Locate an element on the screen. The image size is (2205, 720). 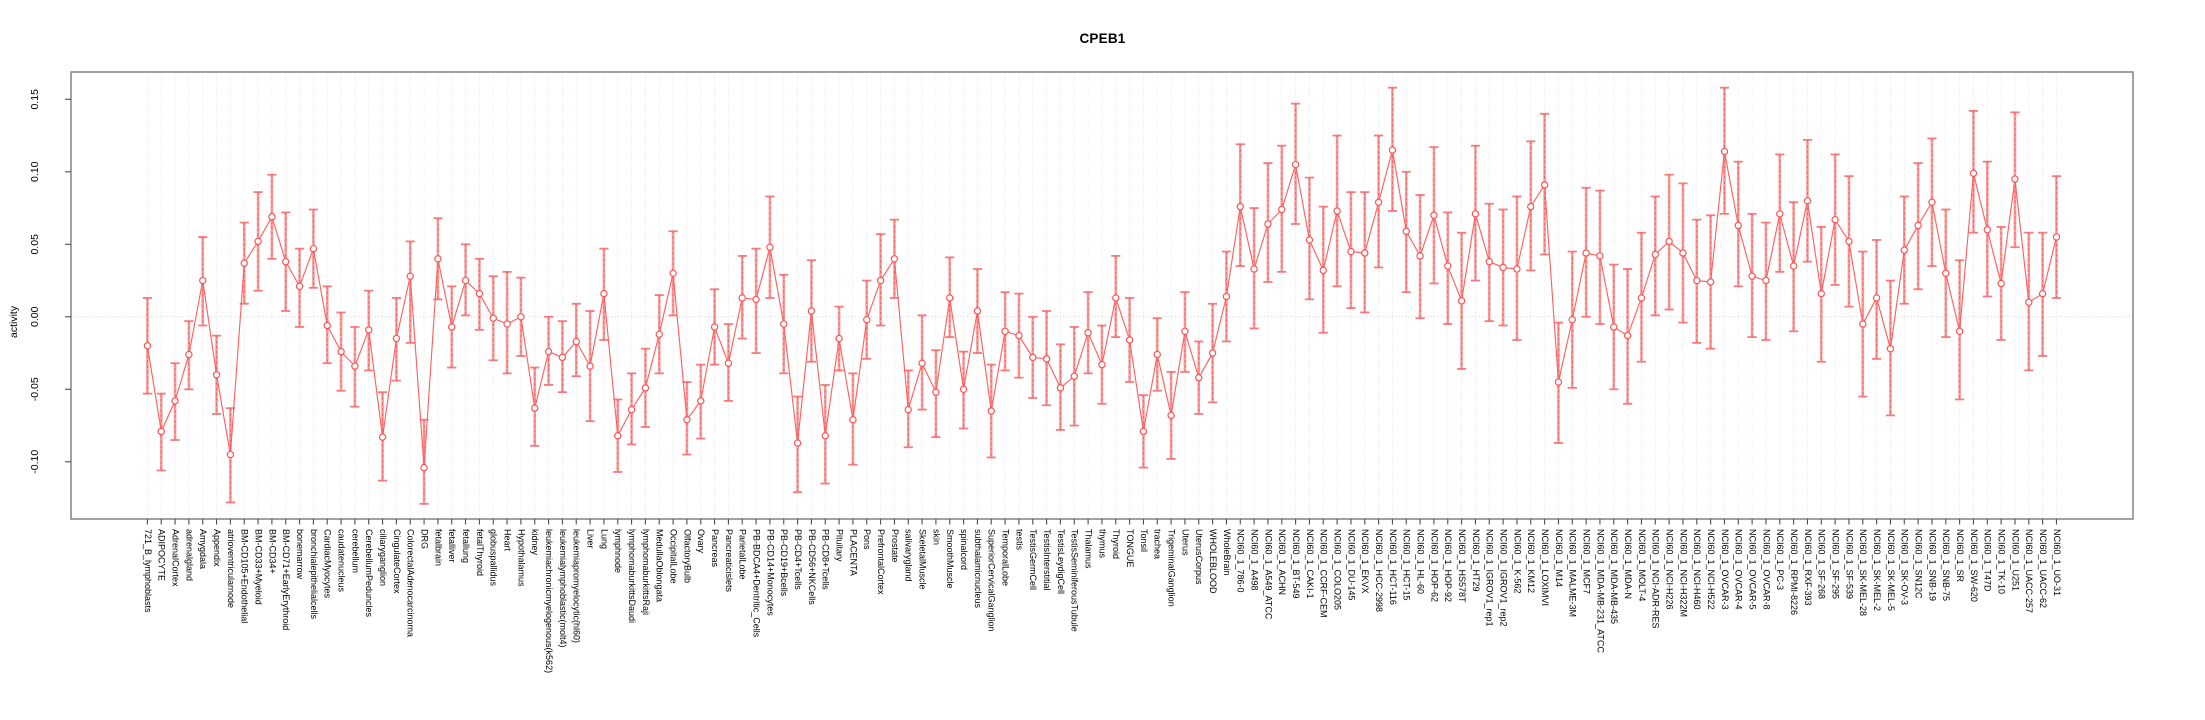
x-tick-label: Lung is located at coordinates (604, 539).